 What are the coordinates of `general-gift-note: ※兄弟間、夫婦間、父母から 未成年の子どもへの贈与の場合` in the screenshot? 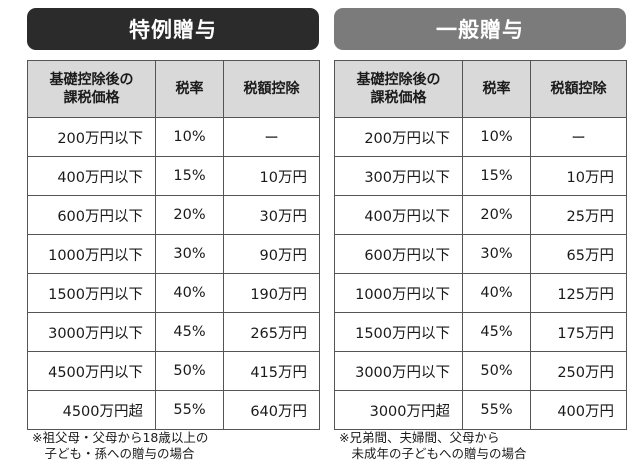 It's located at (433, 446).